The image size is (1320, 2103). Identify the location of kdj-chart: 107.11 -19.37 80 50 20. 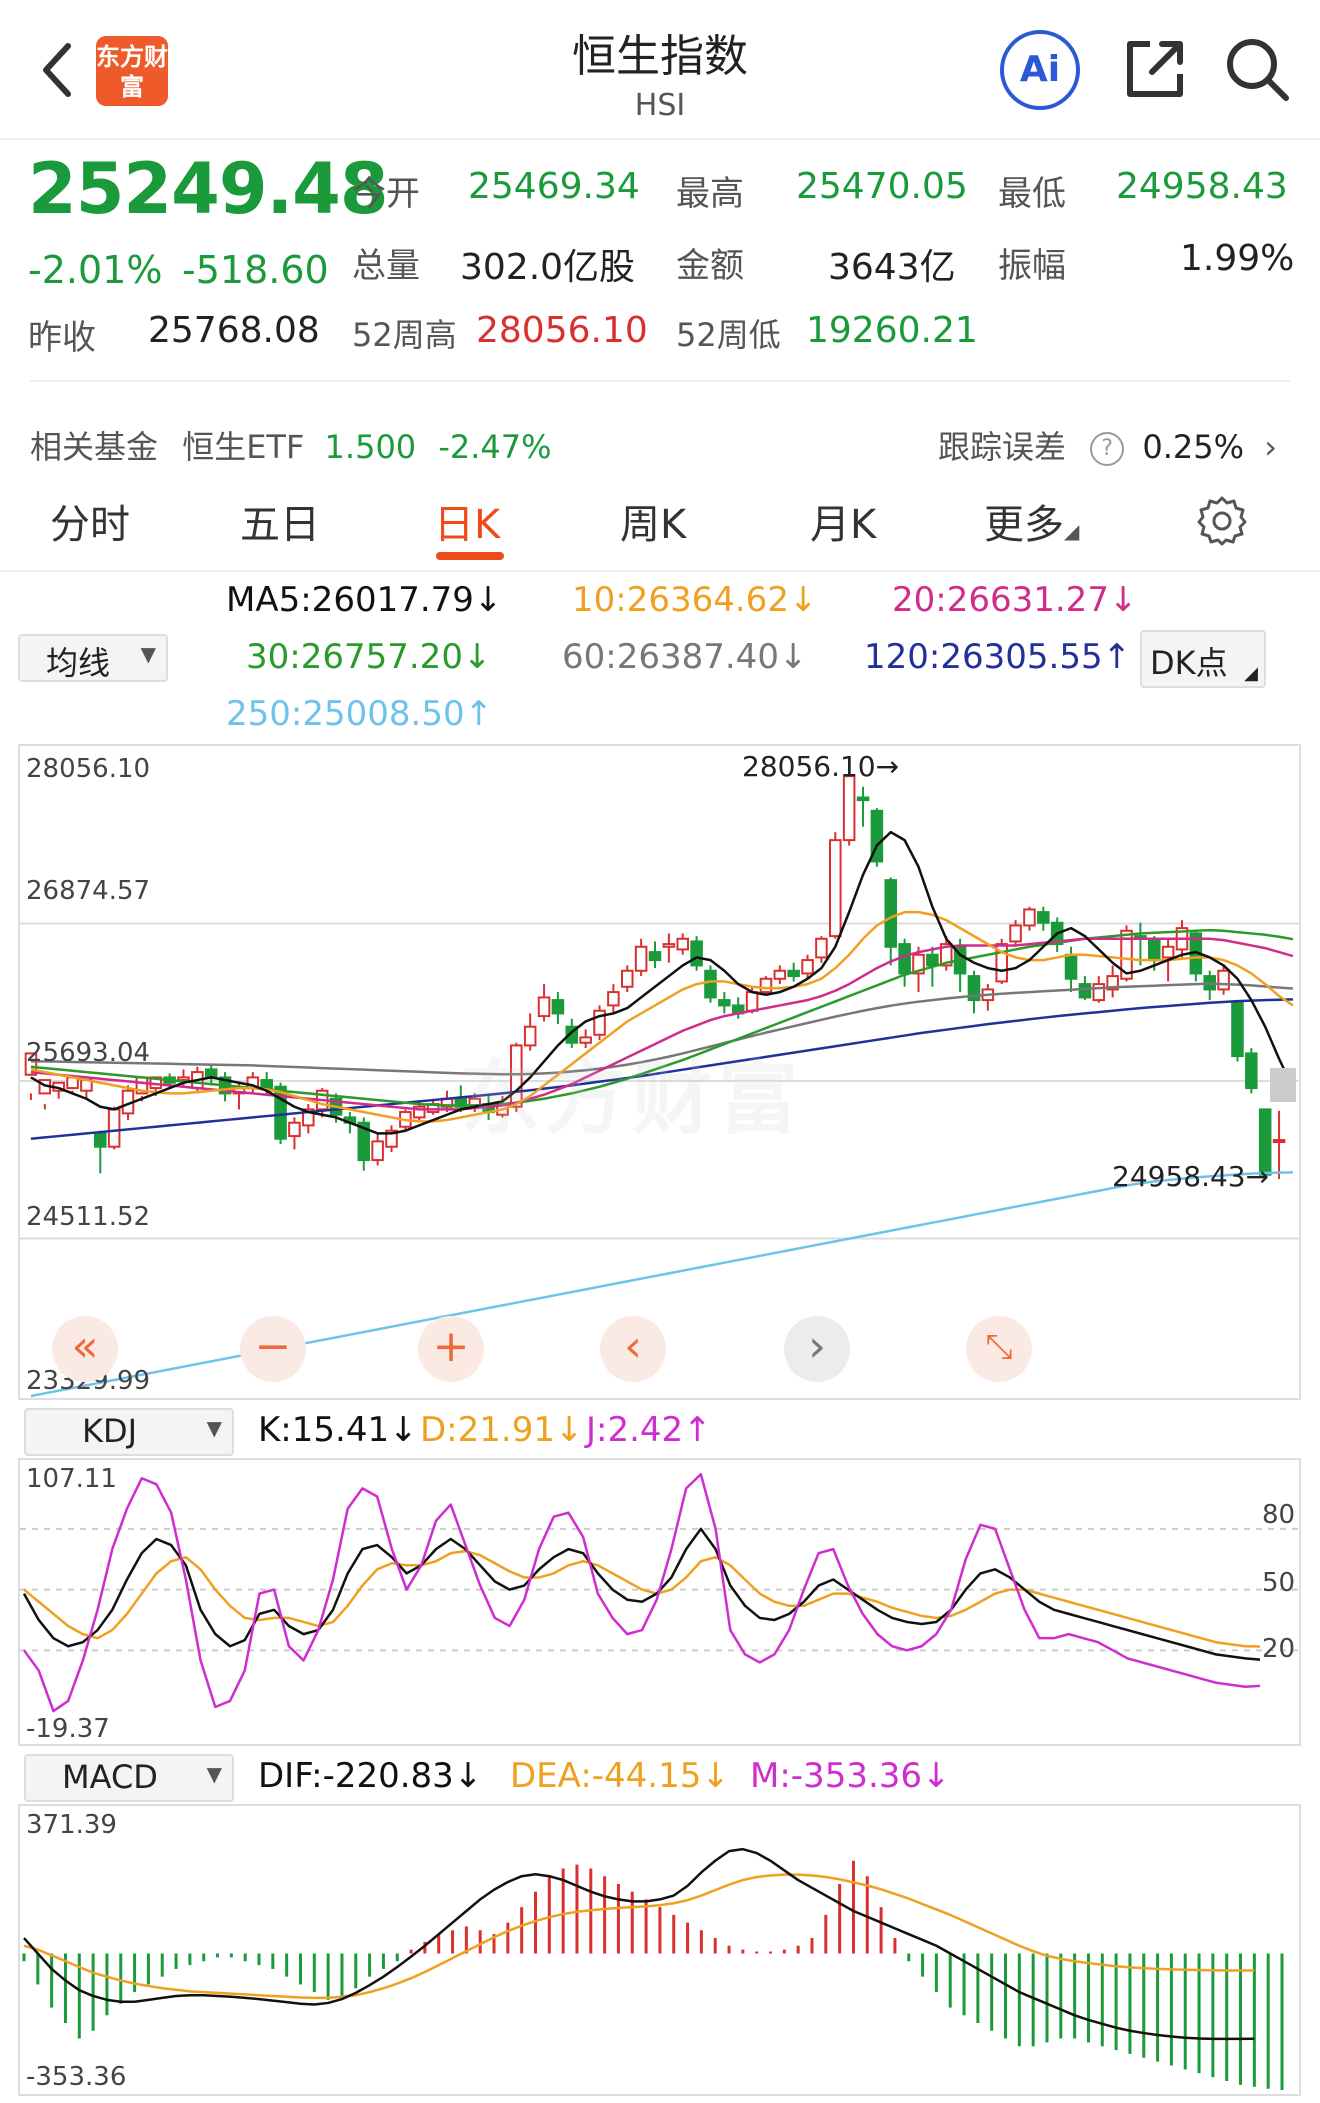
(659, 1602).